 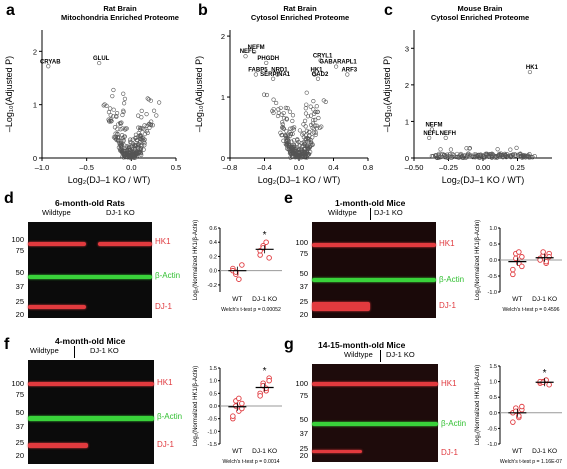 What do you see at coordinates (212, 420) in the screenshot?
I see `y-tick-label: -0.5` at bounding box center [212, 420].